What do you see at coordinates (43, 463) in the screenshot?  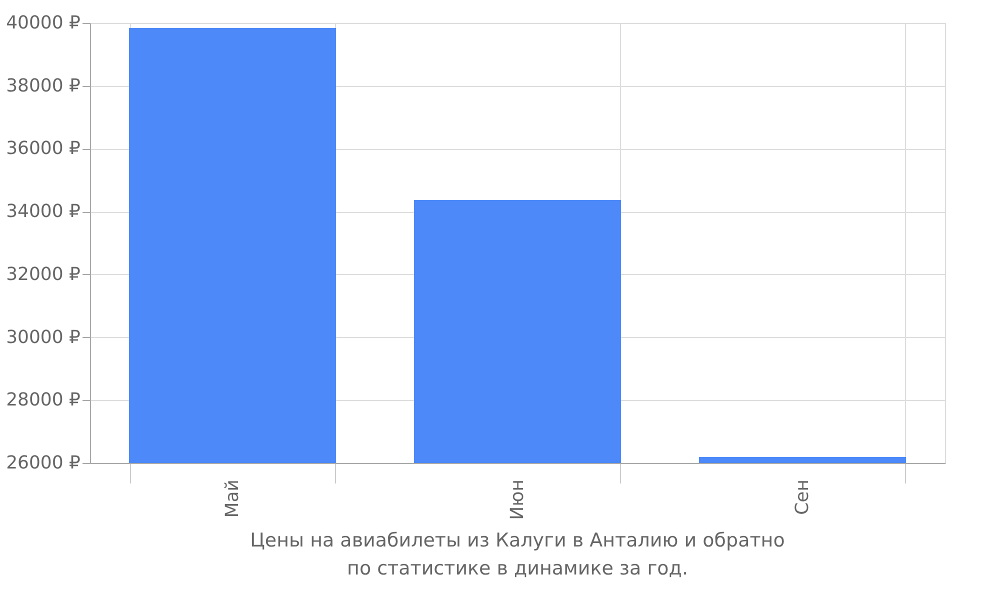 I see `y-tick-label: 26000 ₽` at bounding box center [43, 463].